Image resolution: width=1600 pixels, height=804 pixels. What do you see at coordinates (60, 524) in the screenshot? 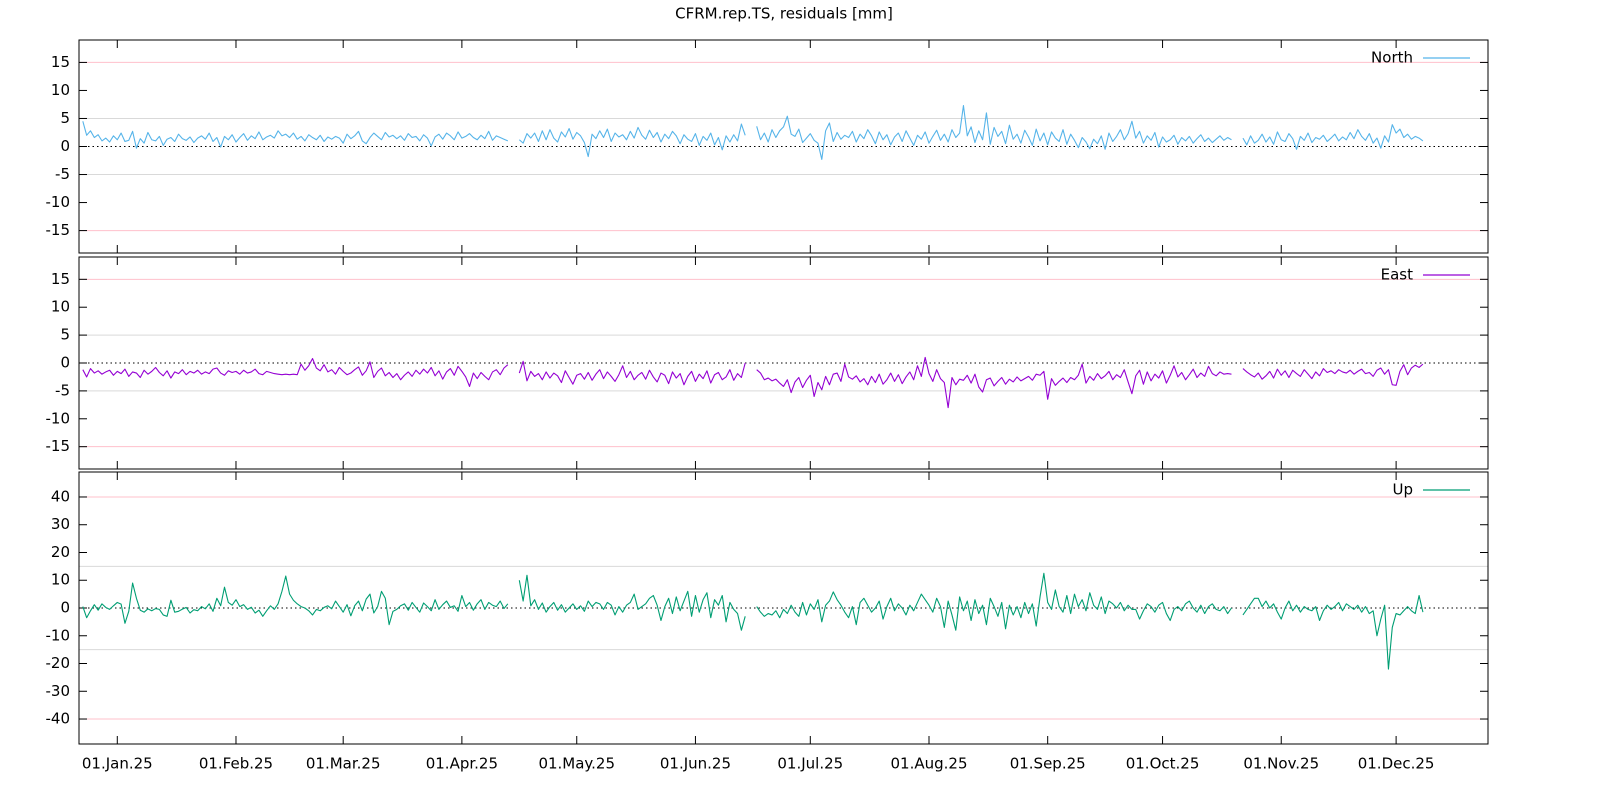
I see `y-tick-label: 30` at bounding box center [60, 524].